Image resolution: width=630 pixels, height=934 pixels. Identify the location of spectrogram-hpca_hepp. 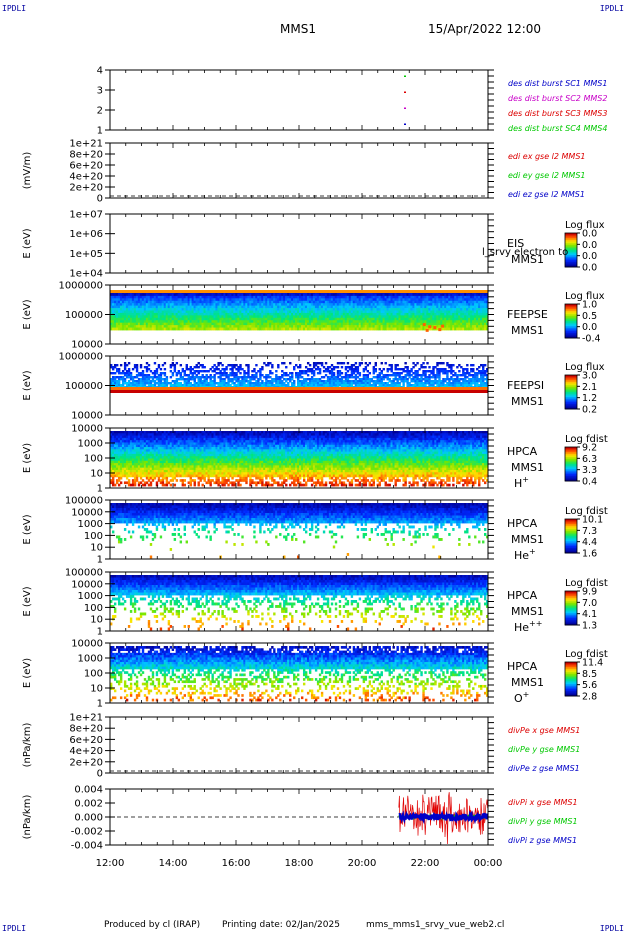
(299, 603).